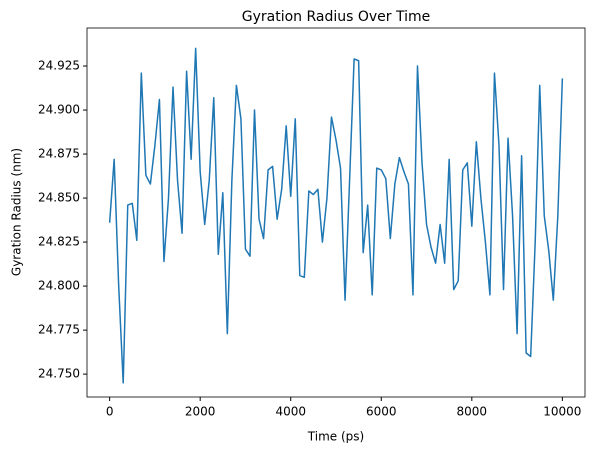  I want to click on y-tick-label: 24.825, so click(59, 242).